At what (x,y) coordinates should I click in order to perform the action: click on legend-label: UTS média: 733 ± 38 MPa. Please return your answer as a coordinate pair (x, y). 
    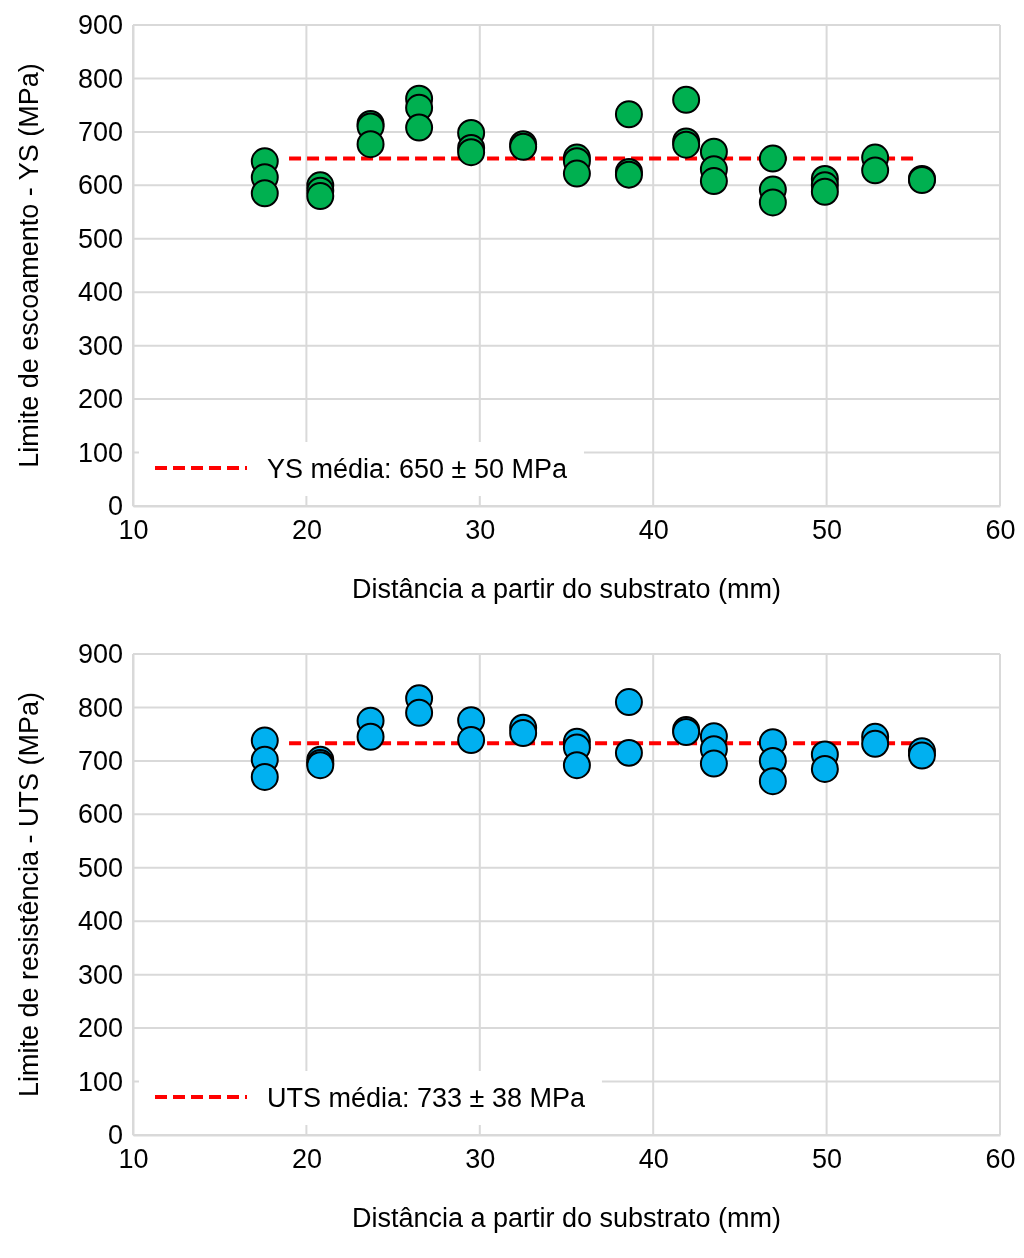
    Looking at the image, I should click on (426, 1098).